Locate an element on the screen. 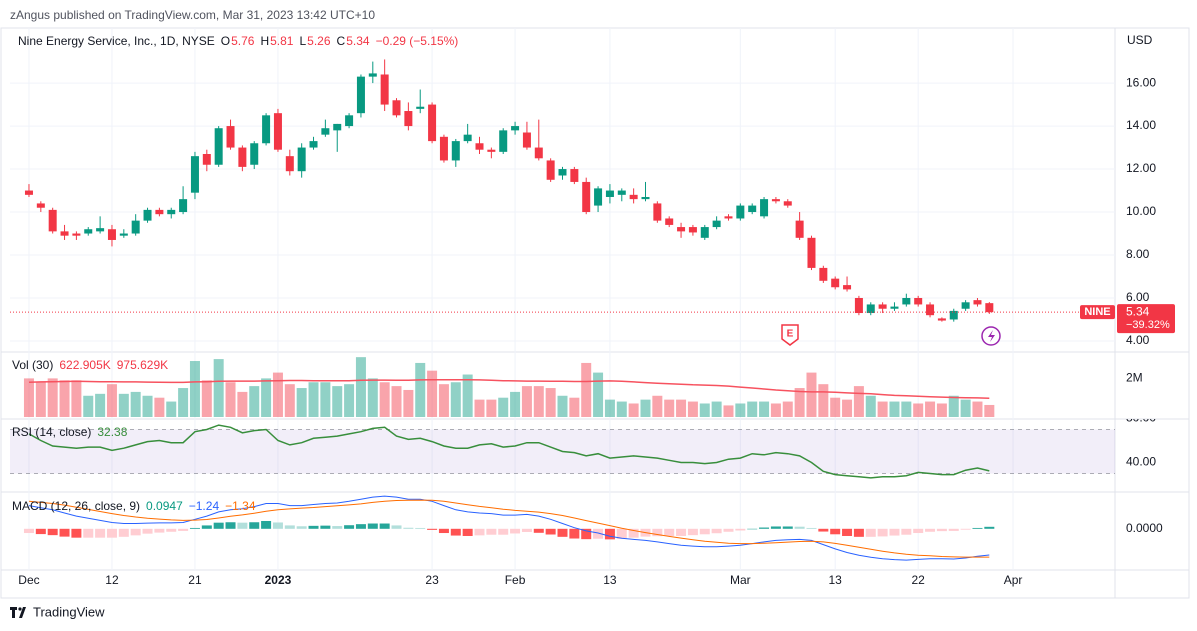 Image resolution: width=1197 pixels, height=631 pixels. footer-brand: TradingView is located at coordinates (69, 611).